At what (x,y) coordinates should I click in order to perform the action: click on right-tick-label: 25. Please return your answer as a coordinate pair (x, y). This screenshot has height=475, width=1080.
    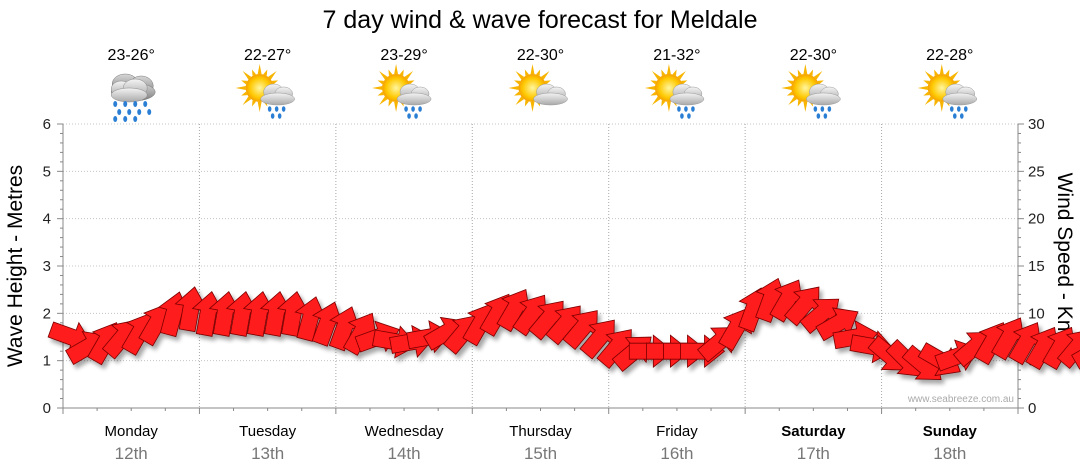
    Looking at the image, I should click on (1036, 171).